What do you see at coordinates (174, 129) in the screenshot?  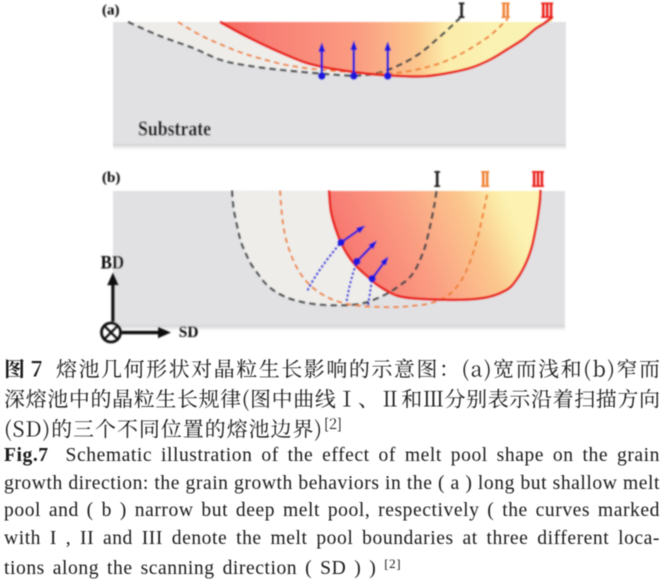 I see `svg-text: Substrate` at bounding box center [174, 129].